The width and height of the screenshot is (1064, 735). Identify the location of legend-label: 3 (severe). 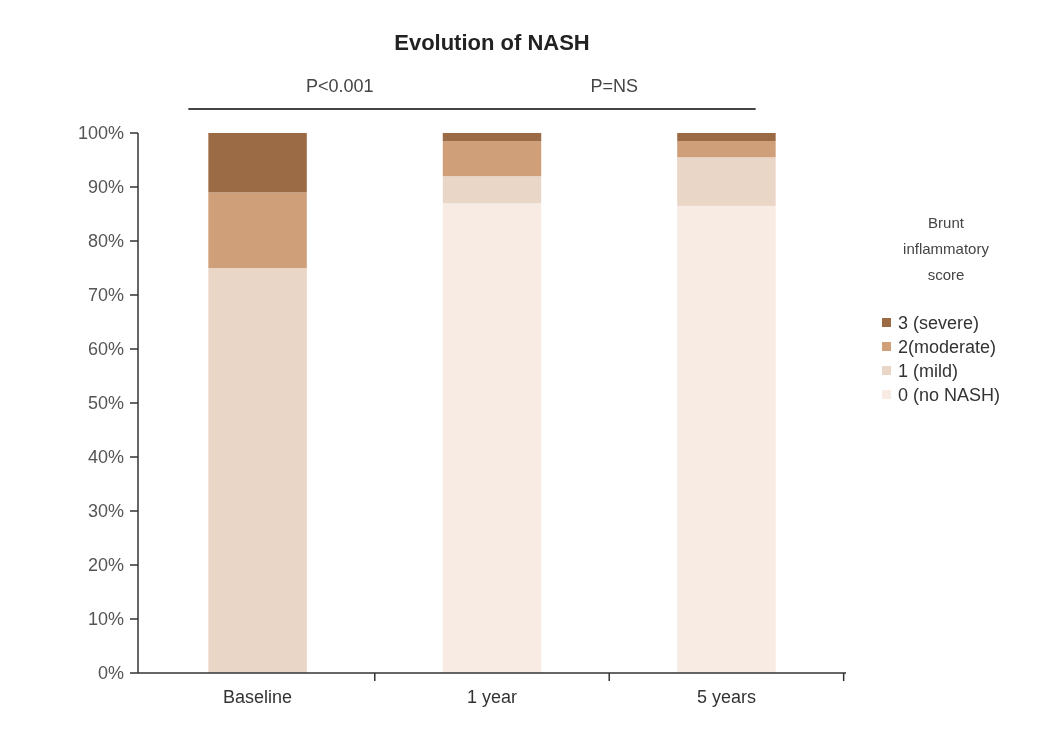
(939, 323).